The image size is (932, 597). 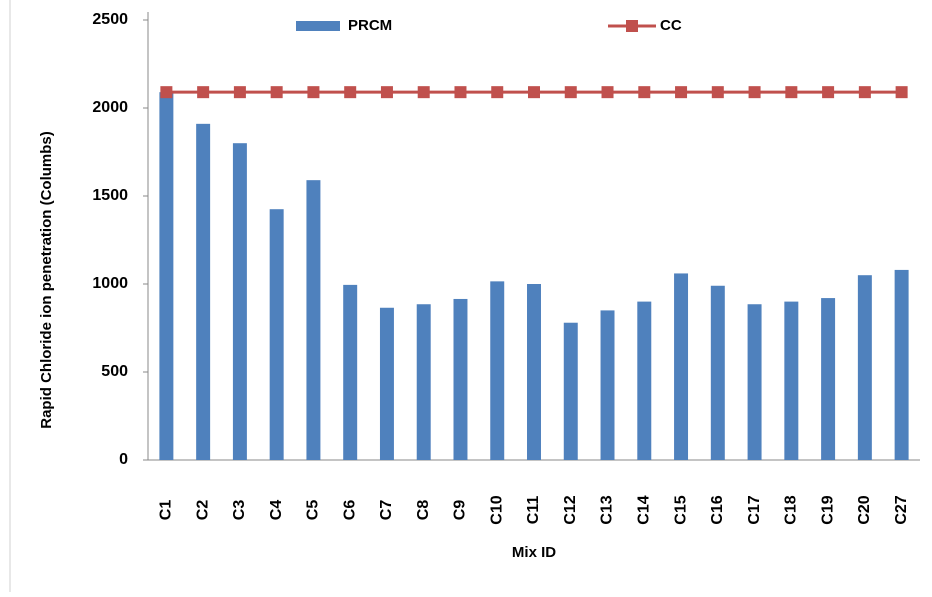 I want to click on y-tick-label: 2500, so click(x=110, y=19).